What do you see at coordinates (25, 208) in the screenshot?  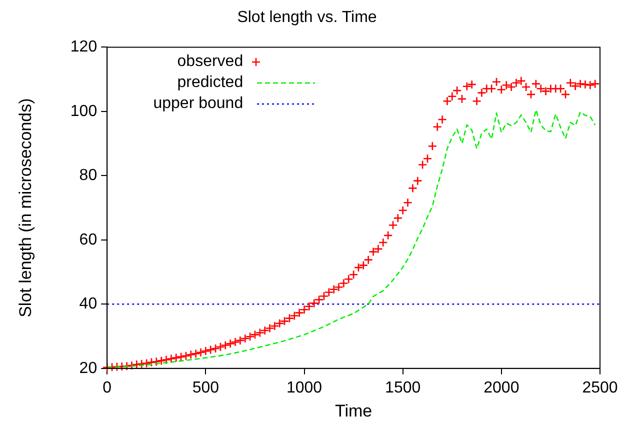 I see `y-axis-title: Slot length (in microseconds)` at bounding box center [25, 208].